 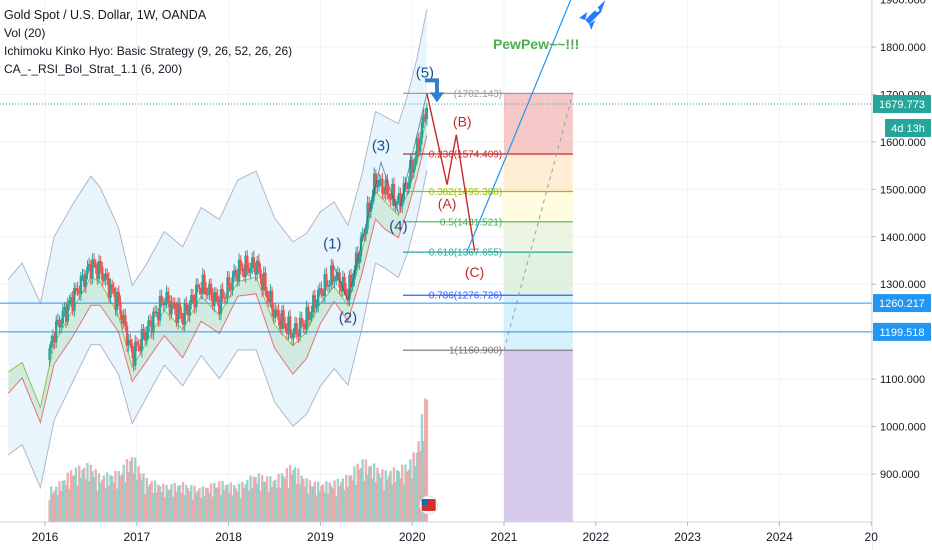 I want to click on fib-label: 0.236(1574.409), so click(x=465, y=154).